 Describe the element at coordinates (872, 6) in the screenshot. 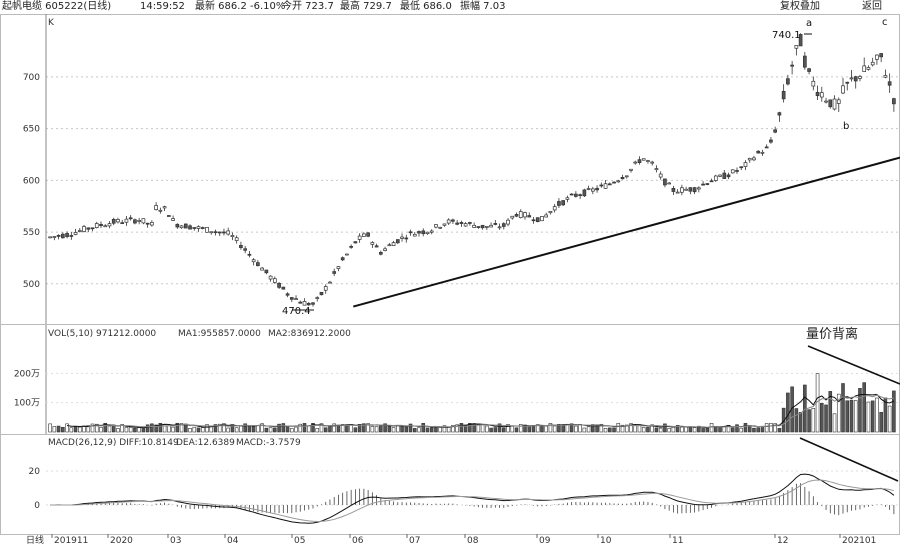

I see `back-button: 返回` at that location.